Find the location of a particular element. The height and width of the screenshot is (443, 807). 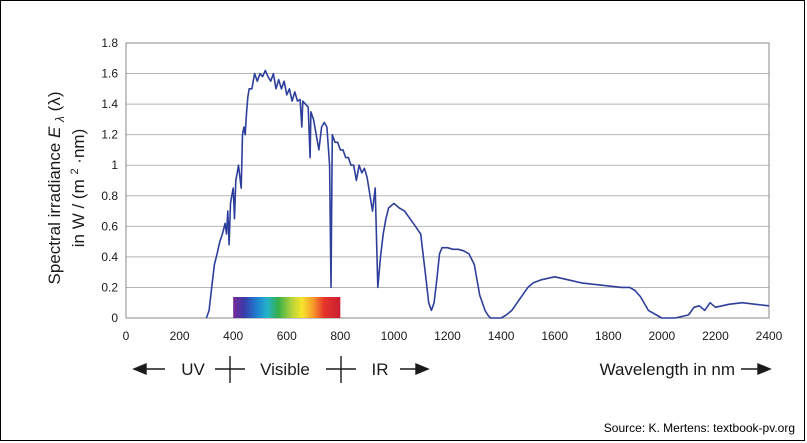

source-credit: Source: K. Mertens: textbook-pv.org is located at coordinates (699, 428).